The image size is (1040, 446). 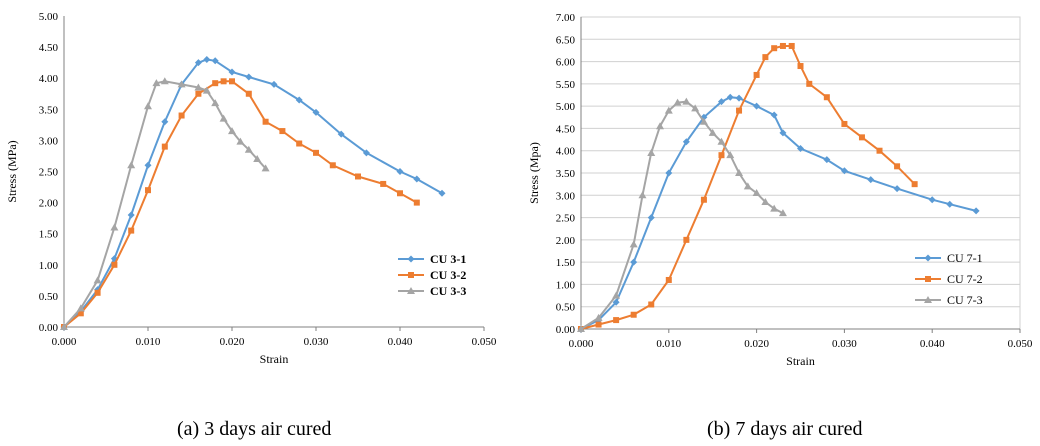 What do you see at coordinates (49, 328) in the screenshot?
I see `y-tick-label: 0.00` at bounding box center [49, 328].